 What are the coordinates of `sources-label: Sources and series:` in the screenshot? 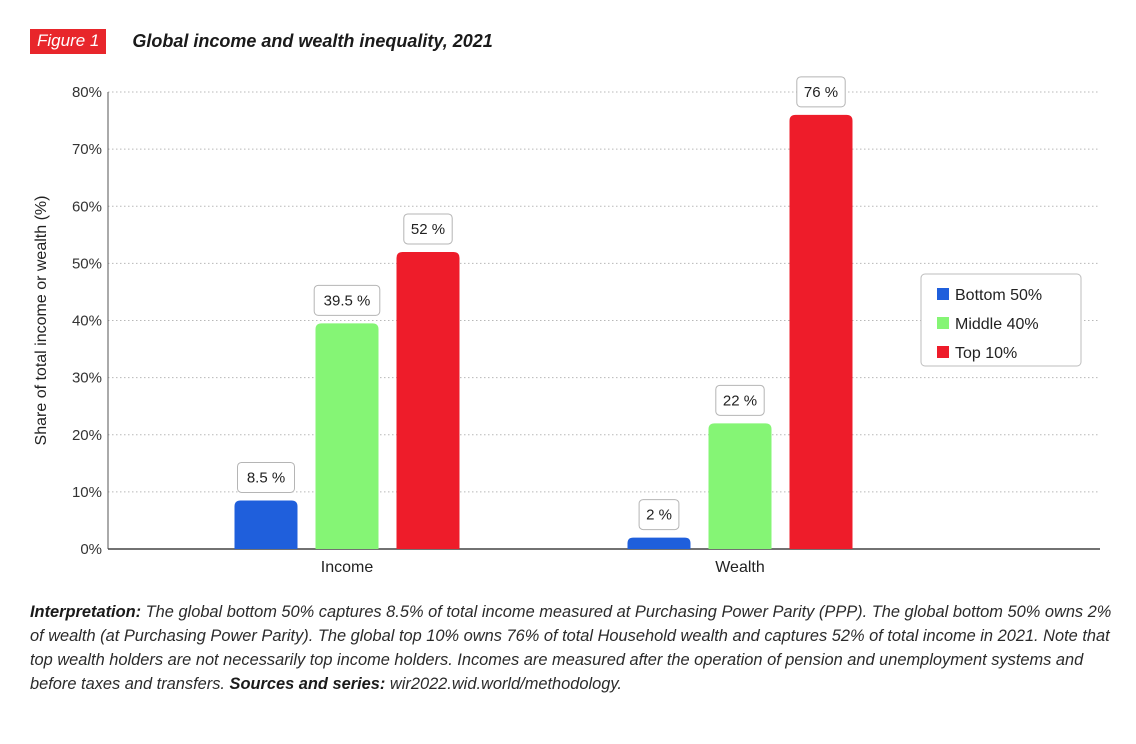 It's located at (307, 684).